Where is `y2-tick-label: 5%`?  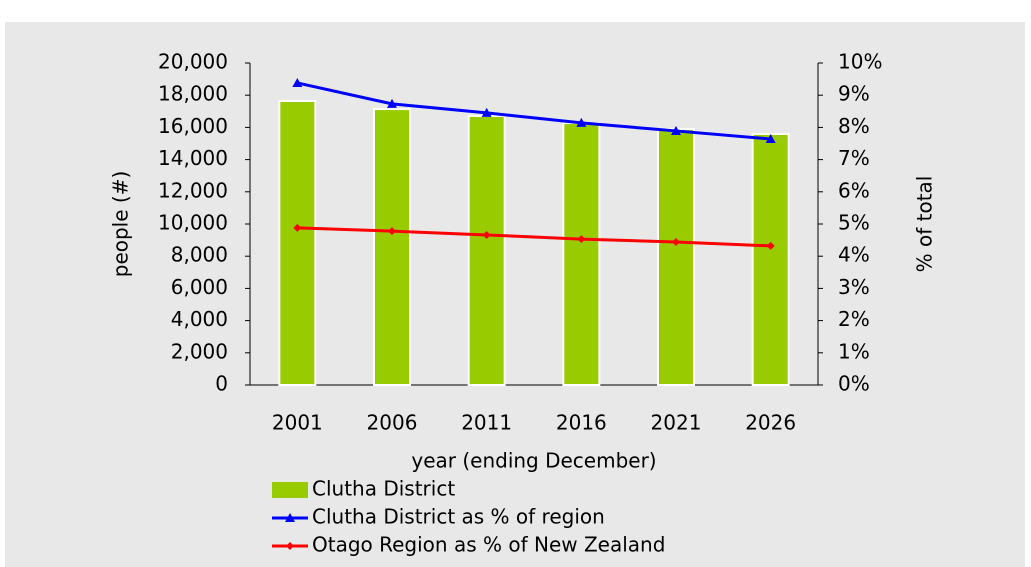 y2-tick-label: 5% is located at coordinates (854, 223).